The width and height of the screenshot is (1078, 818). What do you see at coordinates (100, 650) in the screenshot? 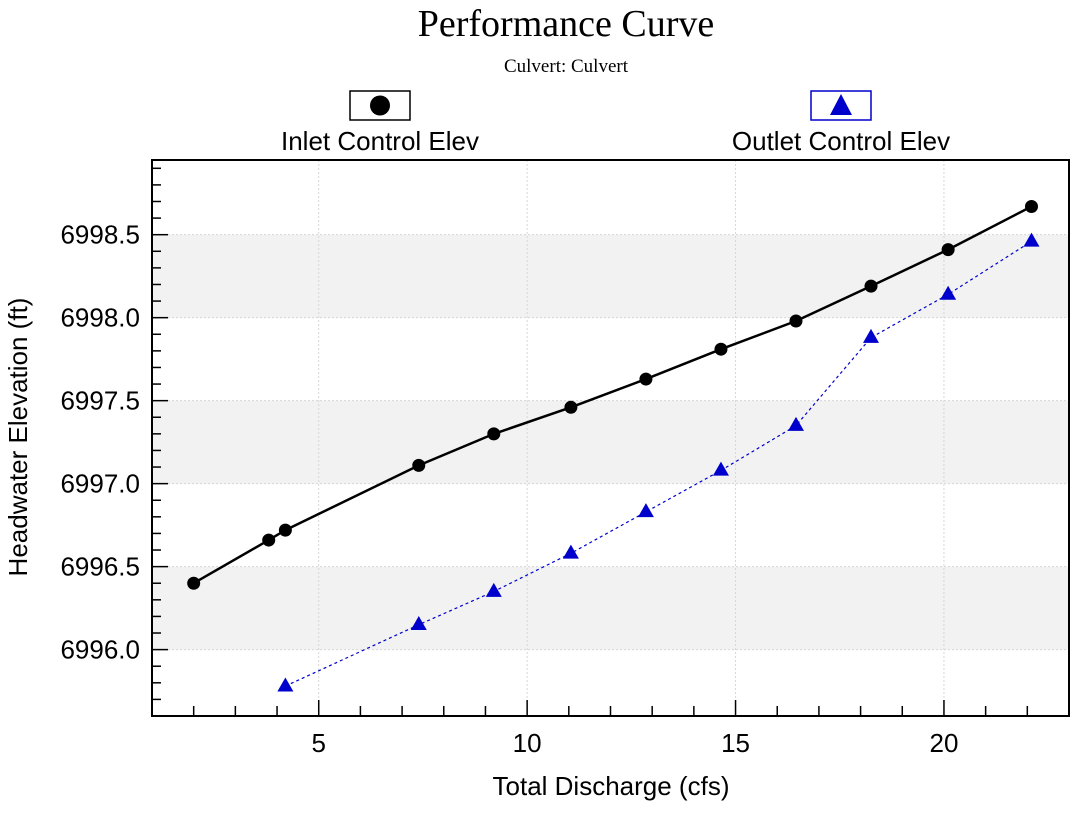
I see `y-tick-label: 6996.0` at bounding box center [100, 650].